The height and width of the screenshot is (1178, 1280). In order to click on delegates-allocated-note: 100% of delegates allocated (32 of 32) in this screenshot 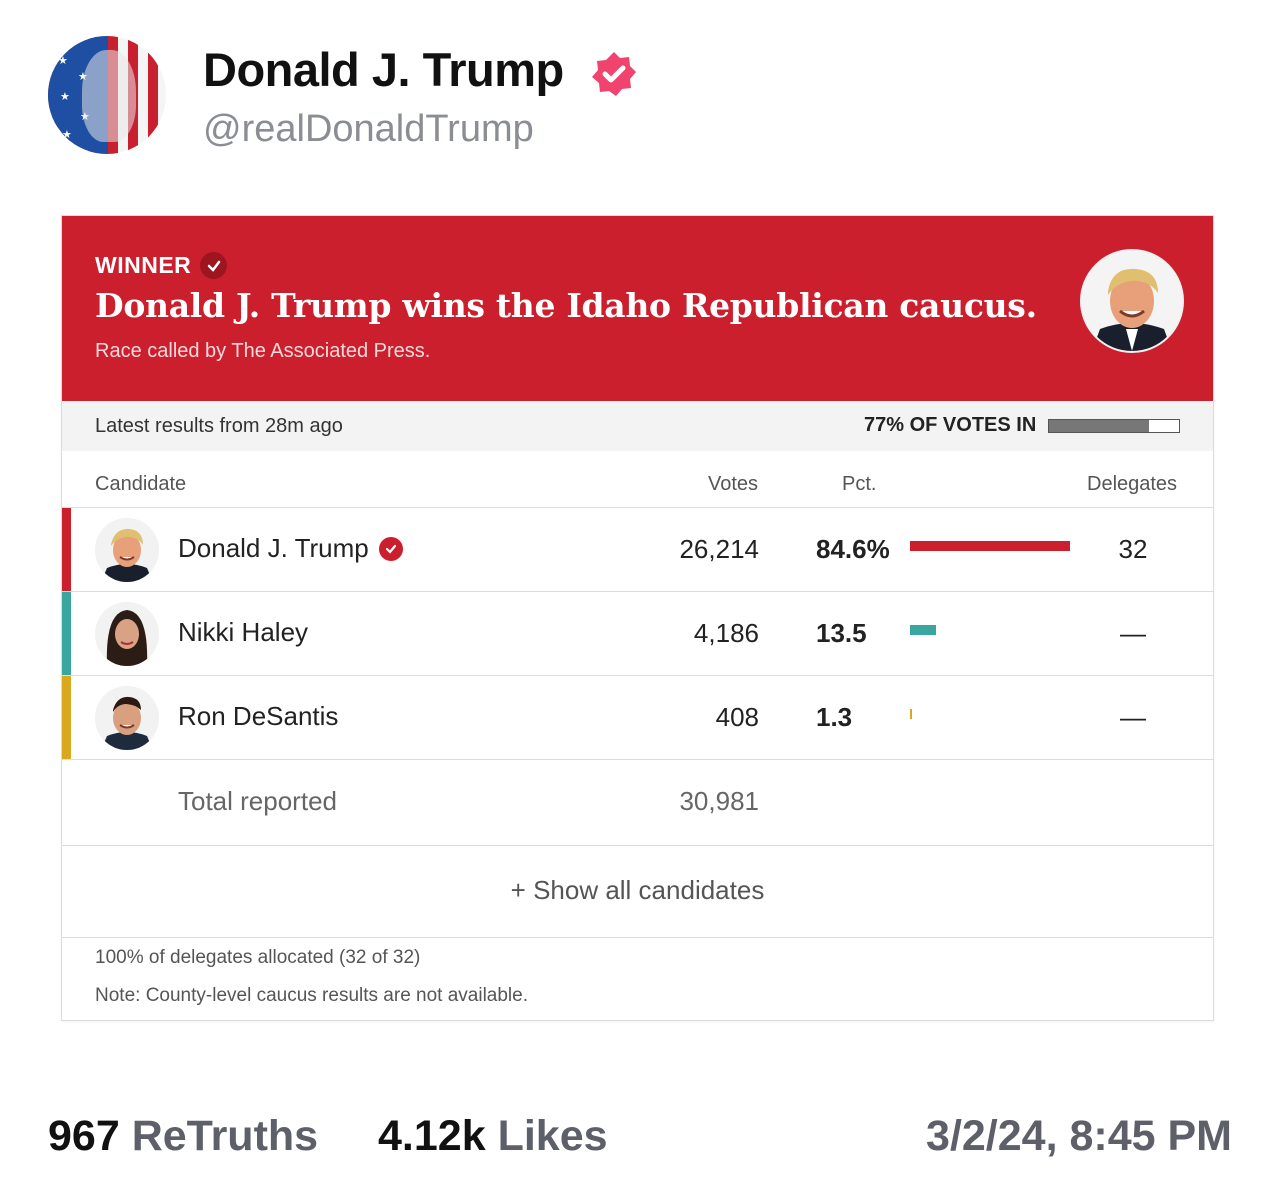, I will do `click(258, 957)`.